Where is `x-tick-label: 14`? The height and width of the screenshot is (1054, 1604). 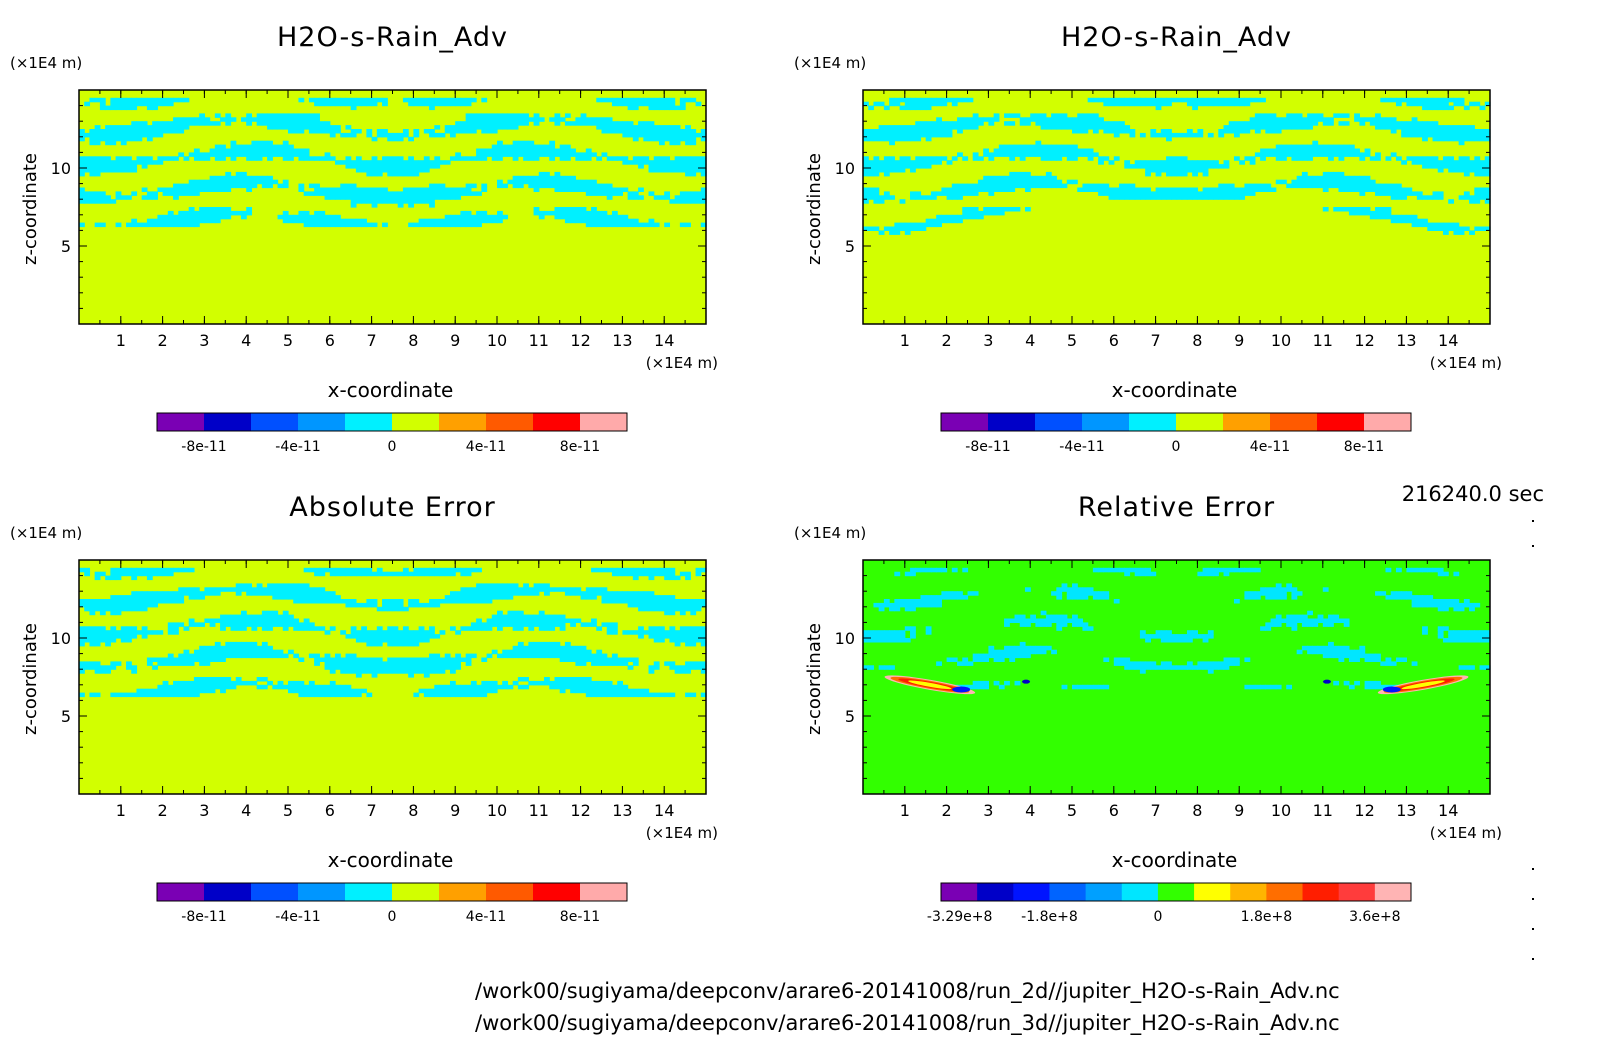
x-tick-label: 14 is located at coordinates (664, 810).